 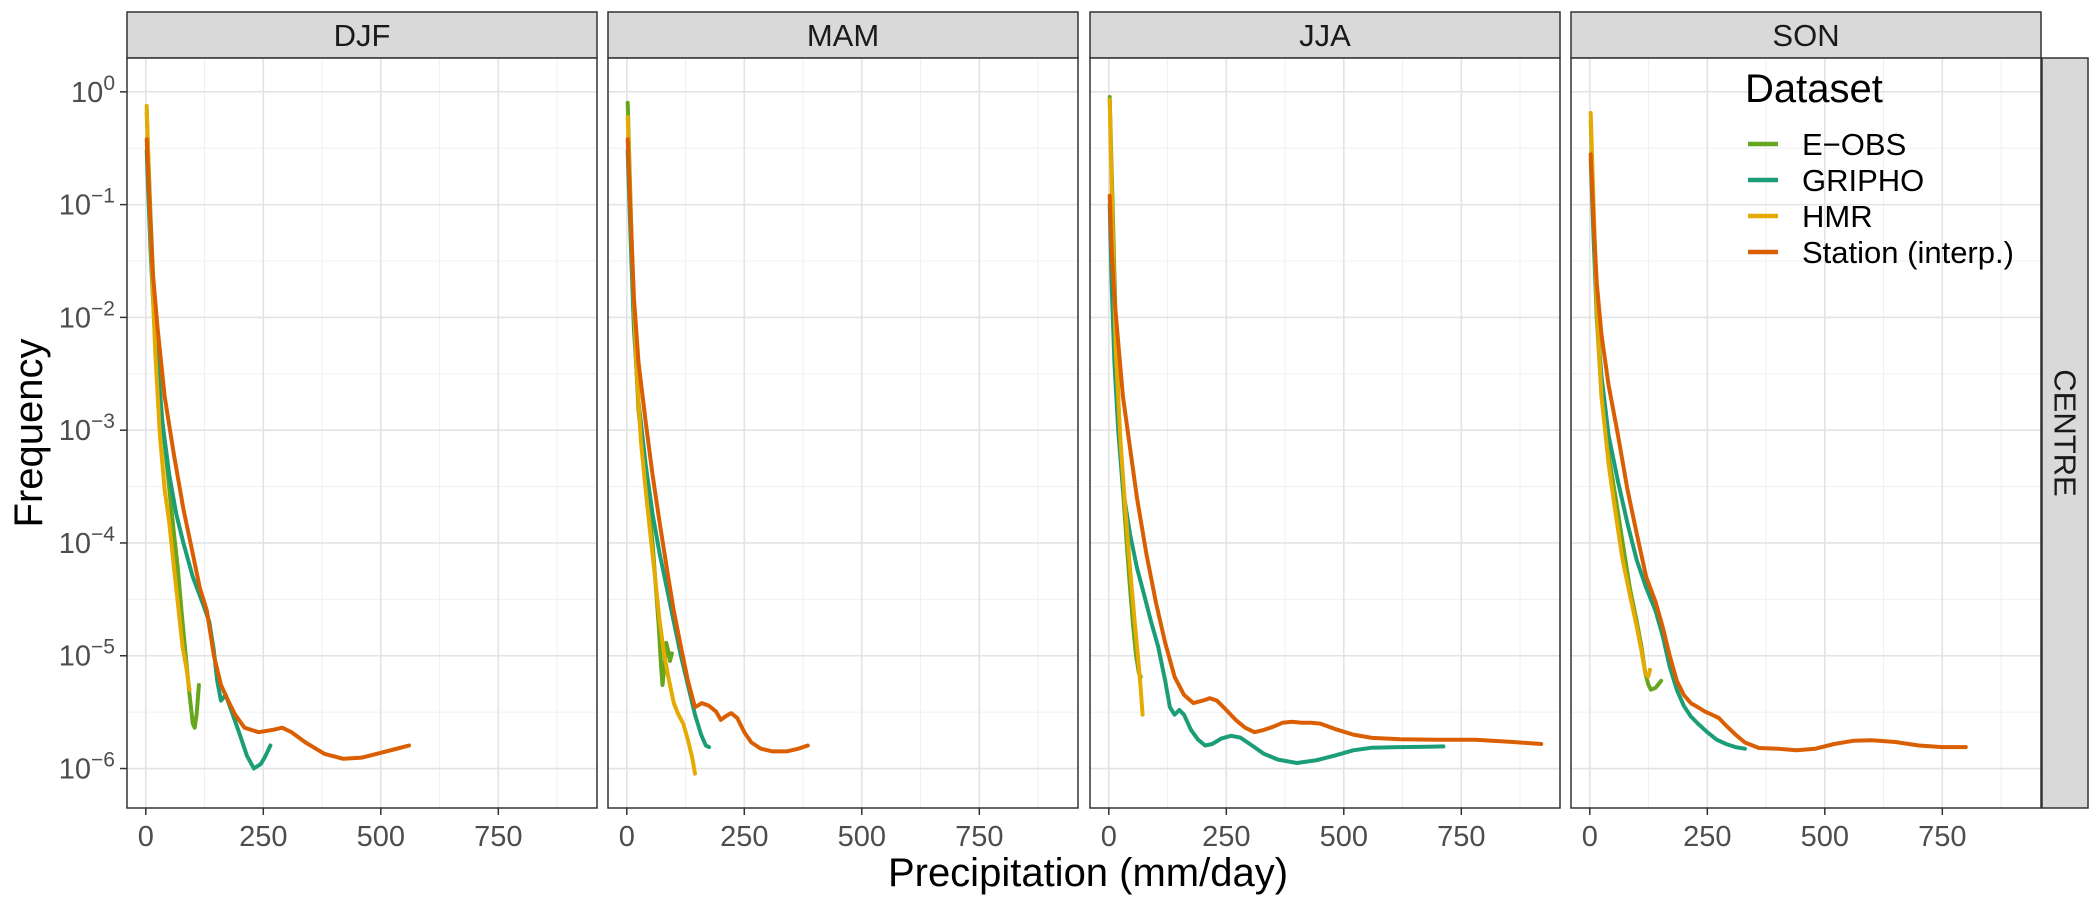 What do you see at coordinates (87, 767) in the screenshot?
I see `y-tick-label: 10⁻⁶` at bounding box center [87, 767].